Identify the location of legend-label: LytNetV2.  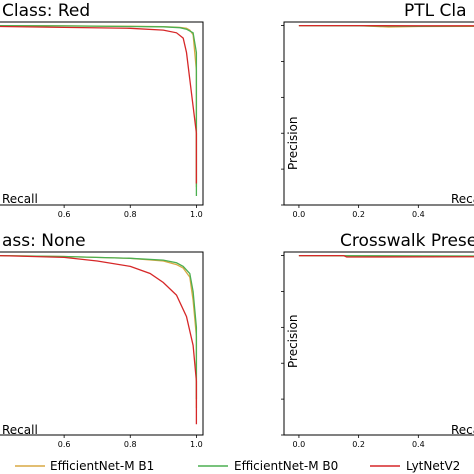
(433, 466).